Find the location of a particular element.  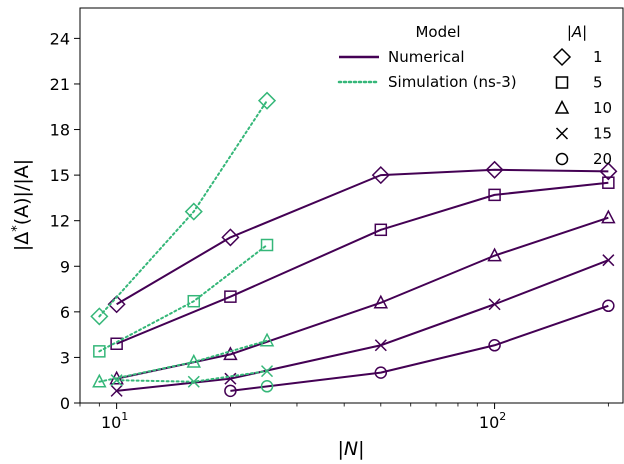

y-tick-label: 15 is located at coordinates (60, 175).